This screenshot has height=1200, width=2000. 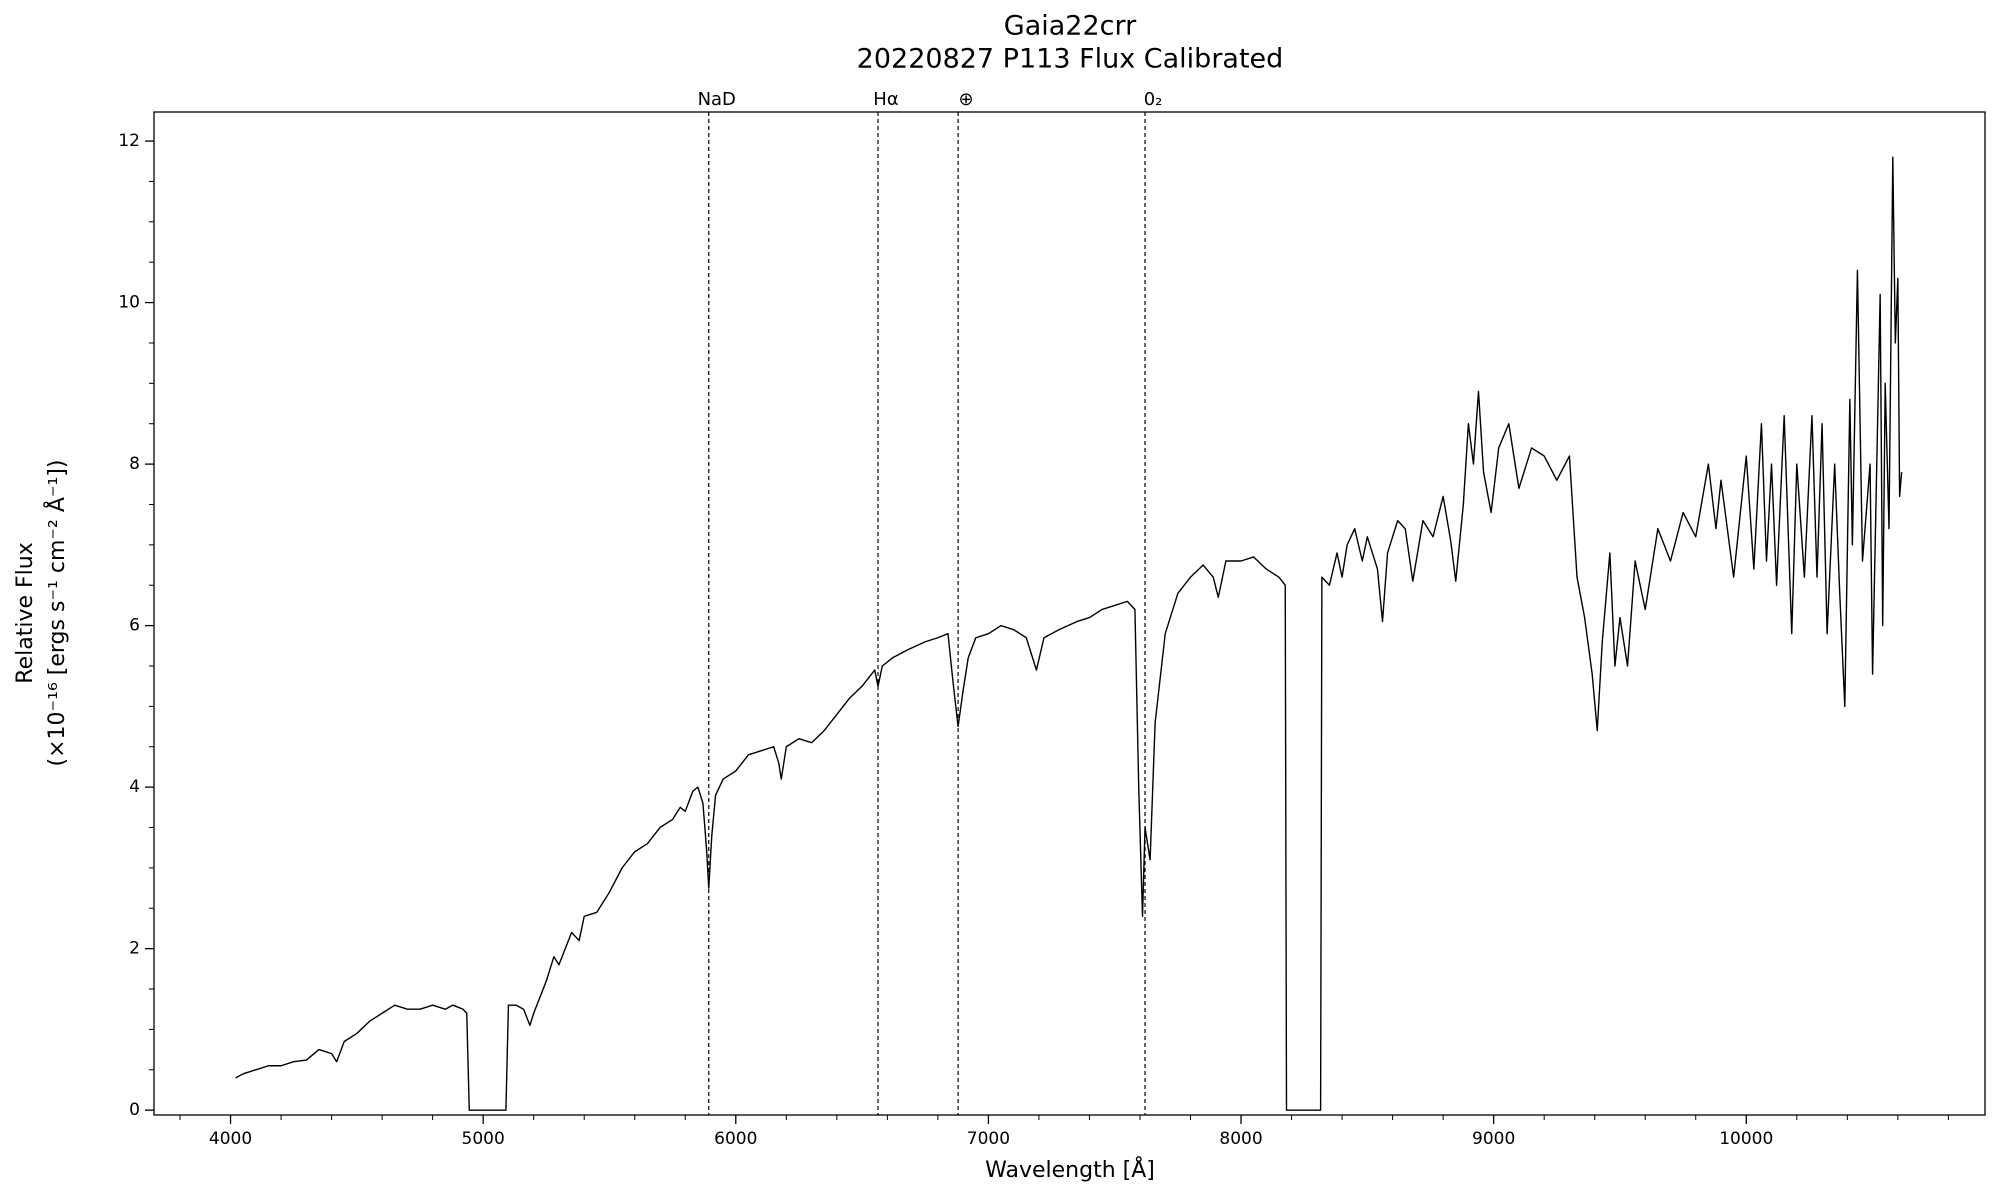 What do you see at coordinates (1153, 99) in the screenshot?
I see `reference-label: 0₂` at bounding box center [1153, 99].